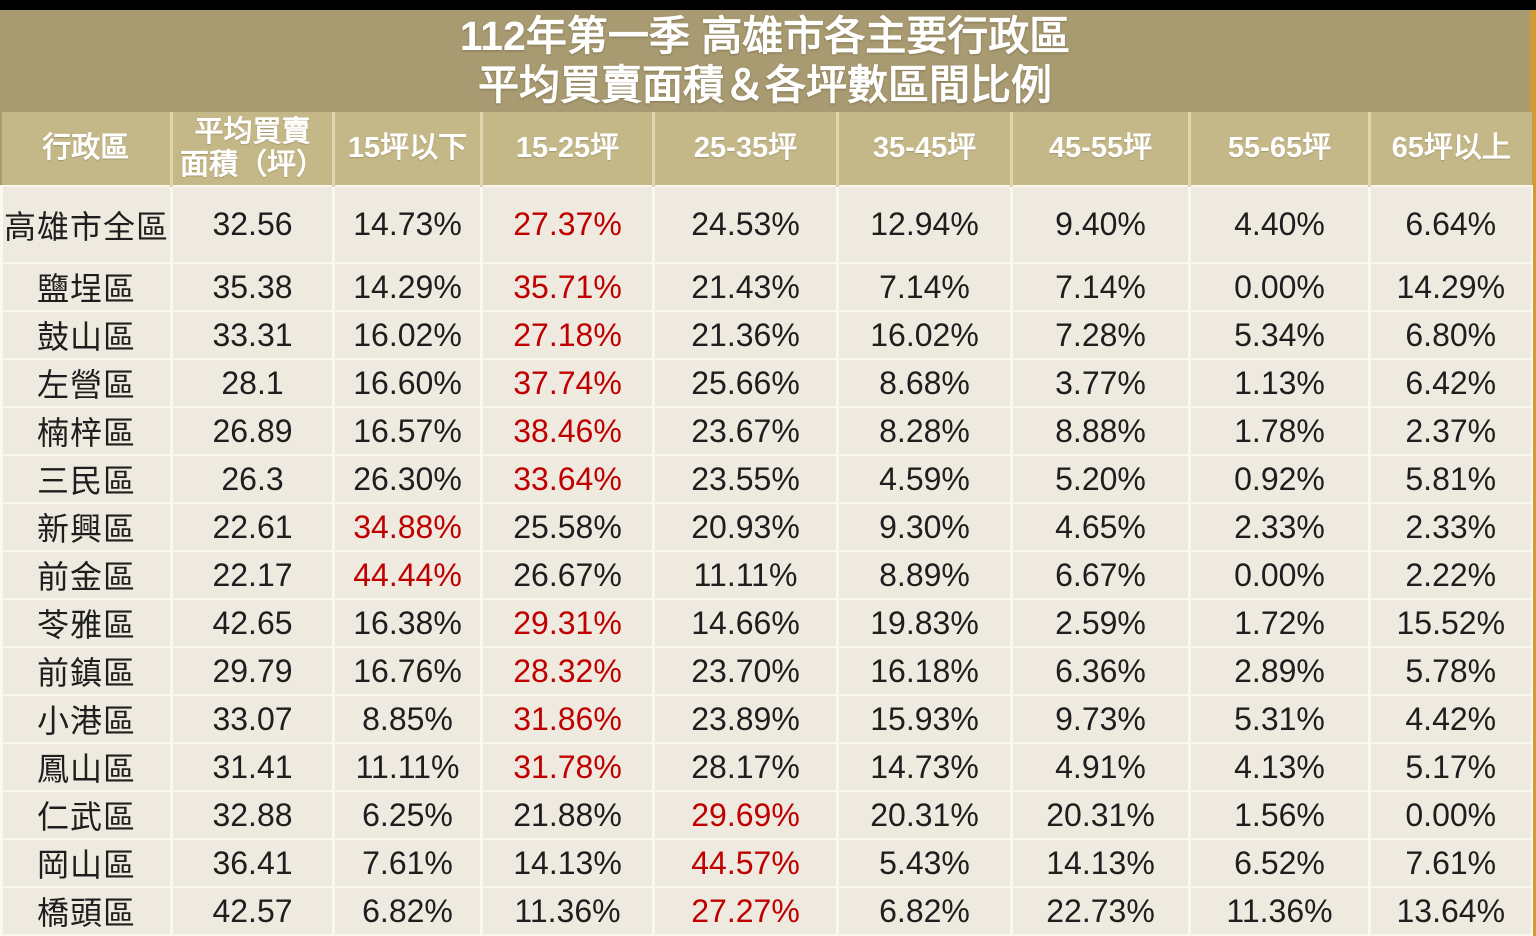 Image resolution: width=1536 pixels, height=936 pixels. What do you see at coordinates (252, 335) in the screenshot?
I see `avg-area-cell: 33.31` at bounding box center [252, 335].